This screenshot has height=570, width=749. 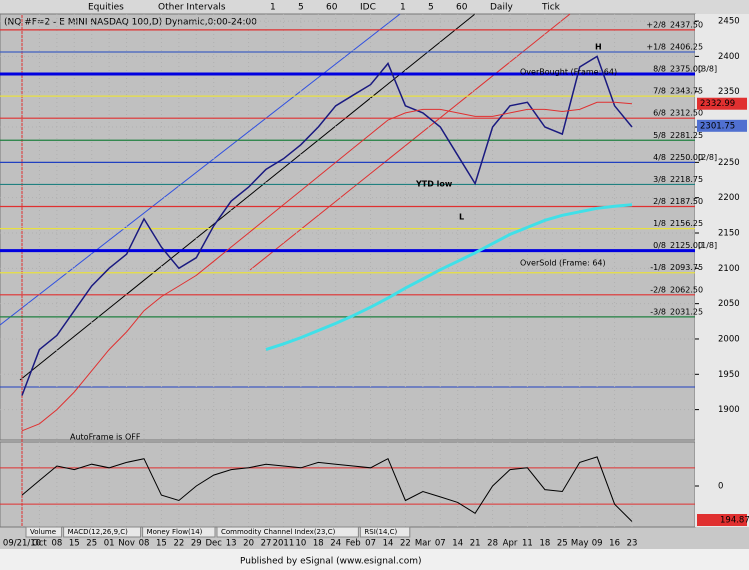 I want to click on level-name: 6/8, so click(x=659, y=113).